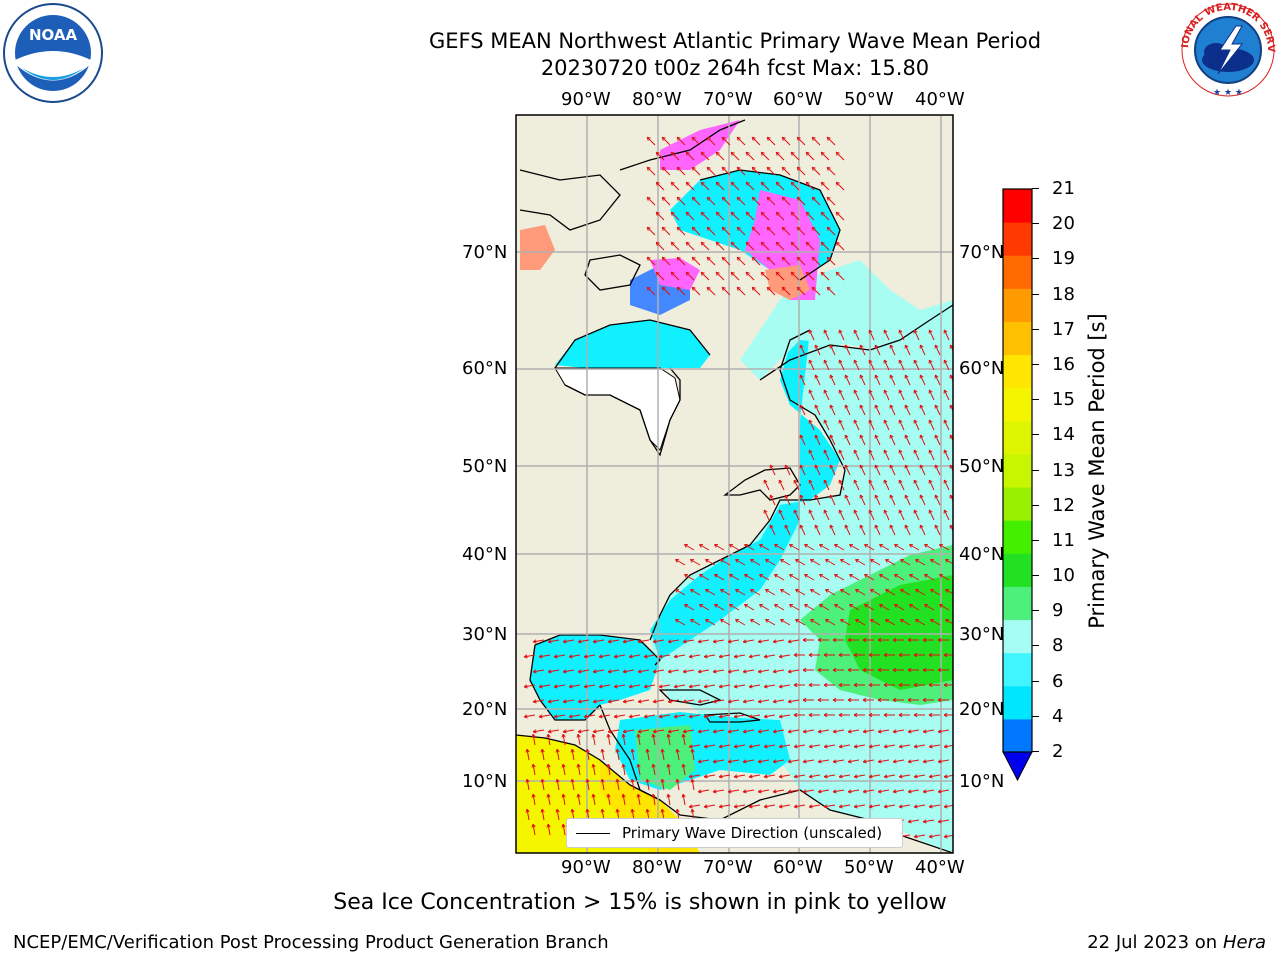  What do you see at coordinates (1017, 504) in the screenshot?
I see `colorbar-block` at bounding box center [1017, 504].